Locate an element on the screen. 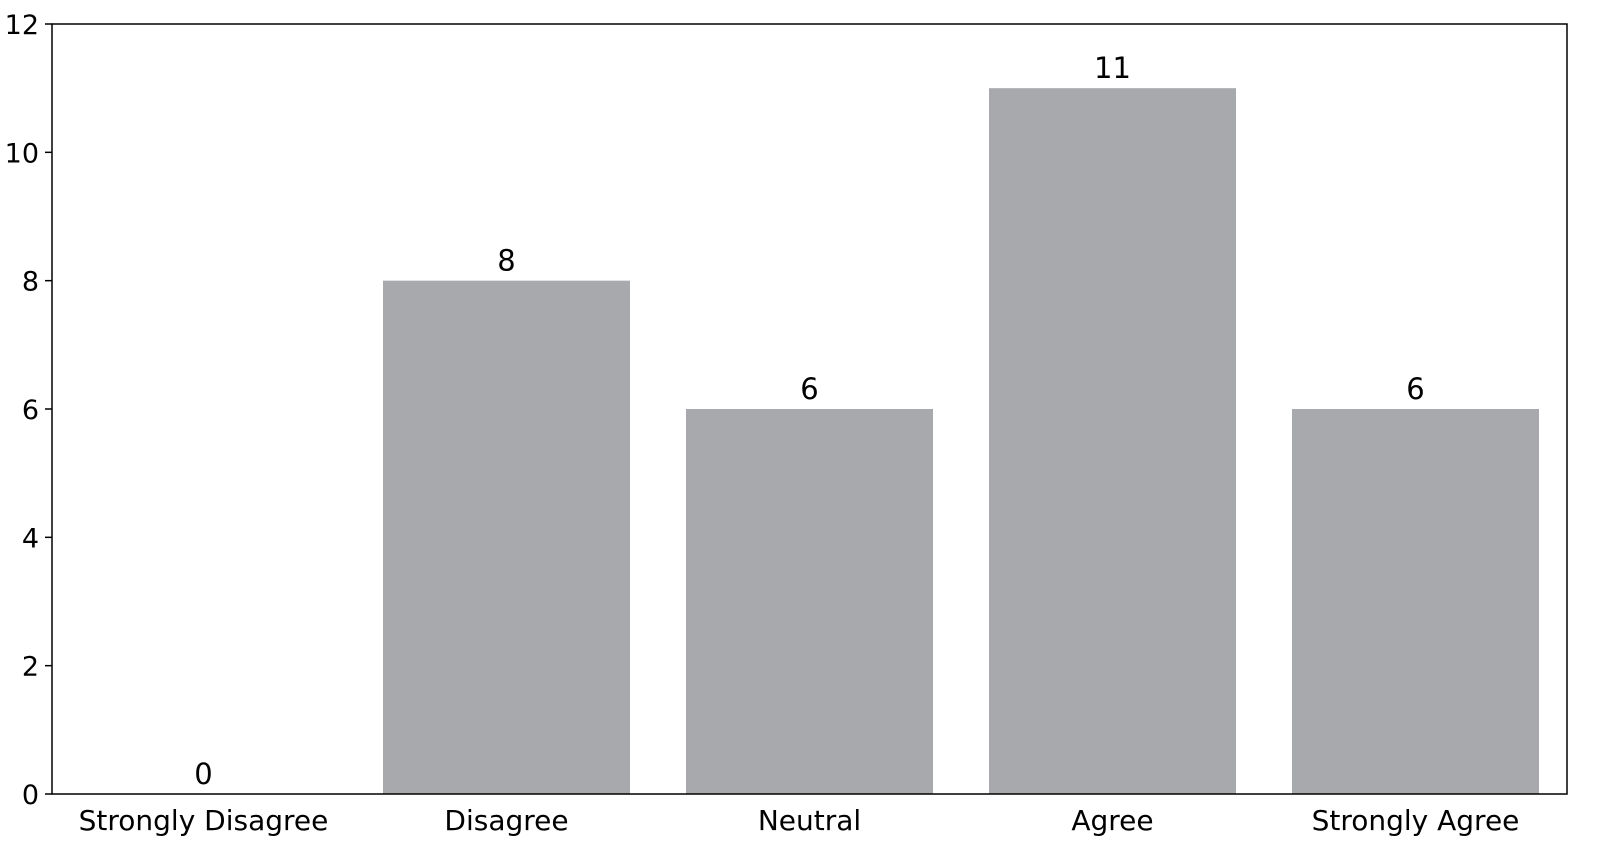 Image resolution: width=1599 pixels, height=862 pixels. y-tick-label: 8 is located at coordinates (30, 282).